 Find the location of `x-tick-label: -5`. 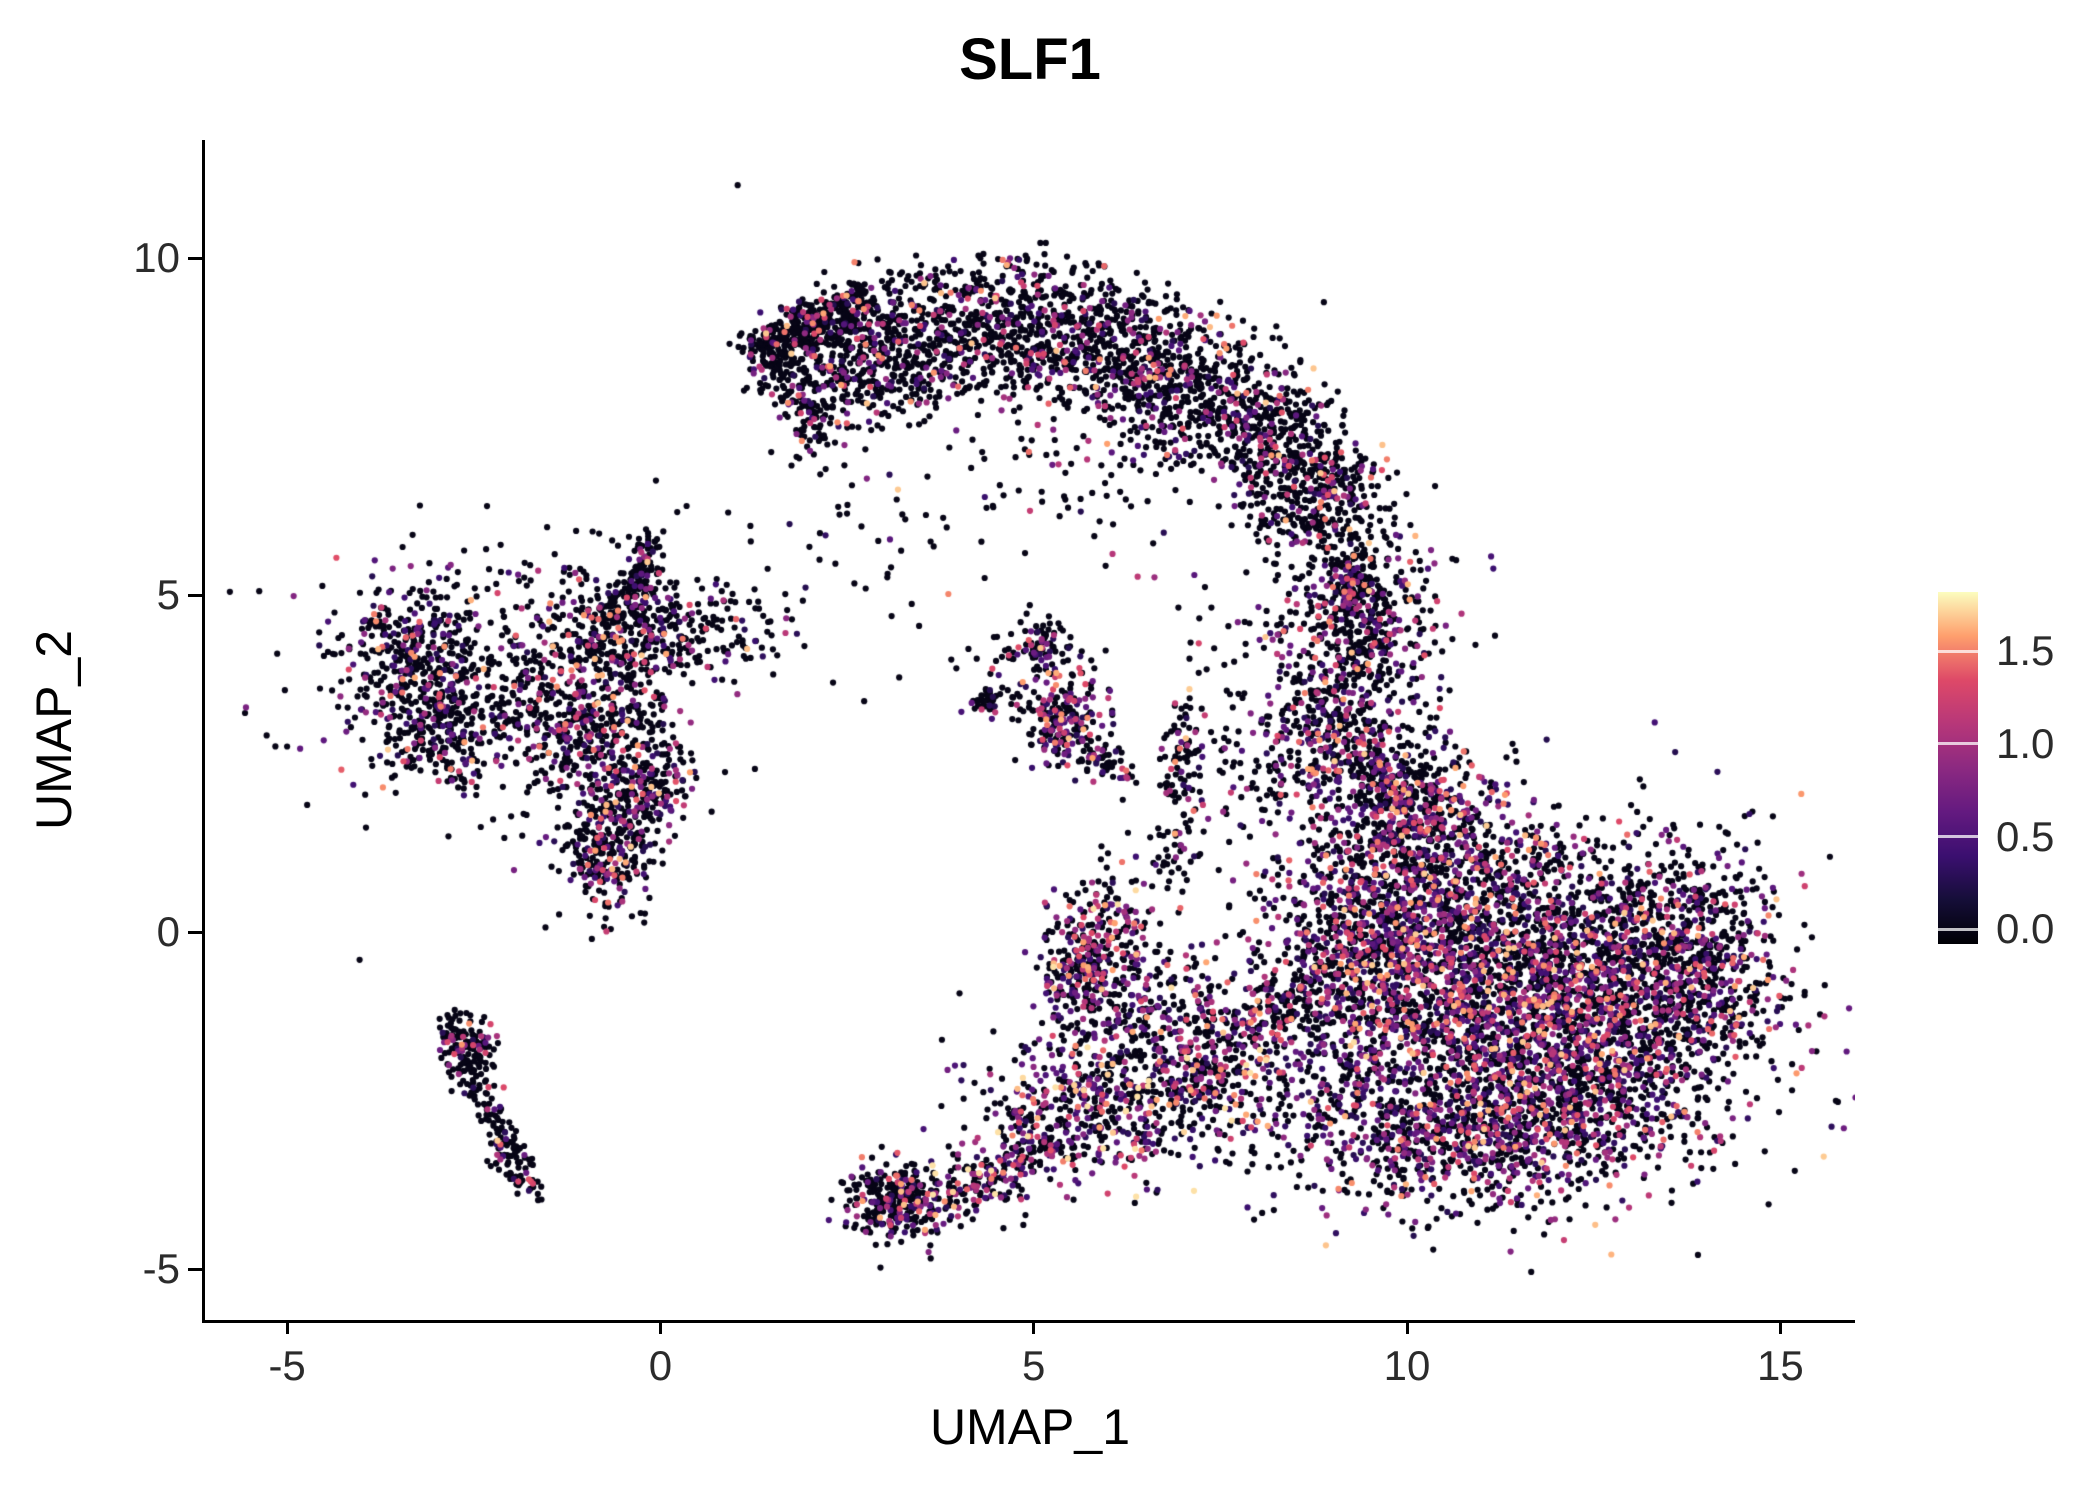

x-tick-label: -5 is located at coordinates (287, 1365).